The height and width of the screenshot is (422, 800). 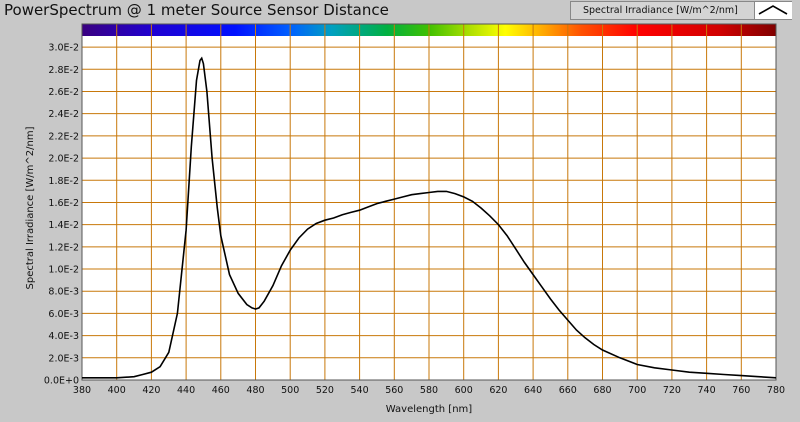 What do you see at coordinates (360, 390) in the screenshot?
I see `x-tick-label: 540` at bounding box center [360, 390].